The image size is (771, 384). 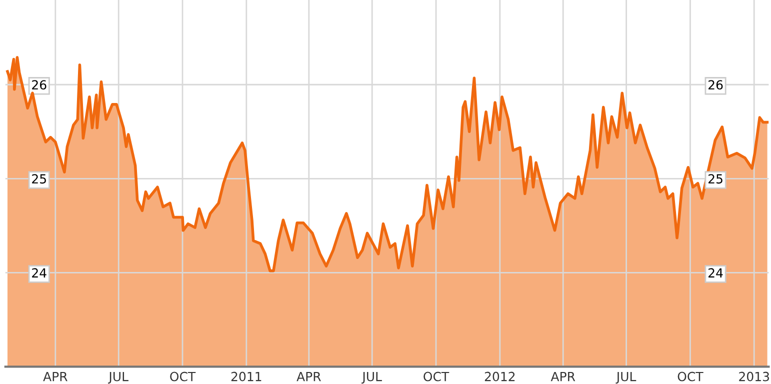 I want to click on y2-tick-label: 25, so click(x=715, y=179).